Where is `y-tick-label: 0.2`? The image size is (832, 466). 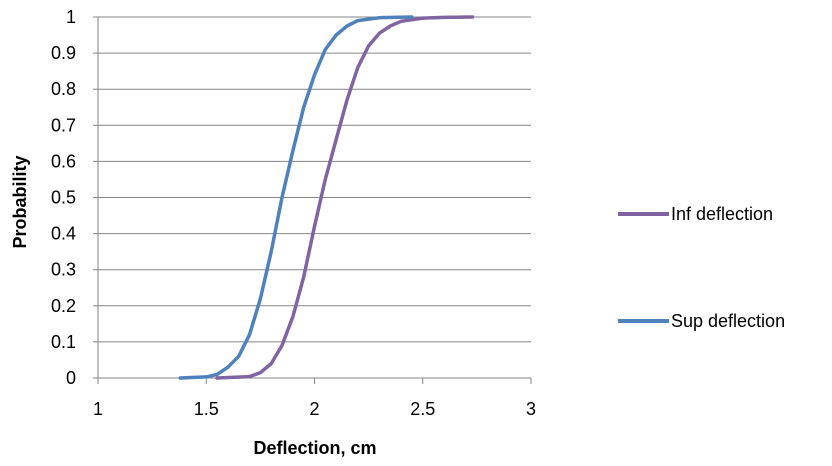
y-tick-label: 0.2 is located at coordinates (63, 306).